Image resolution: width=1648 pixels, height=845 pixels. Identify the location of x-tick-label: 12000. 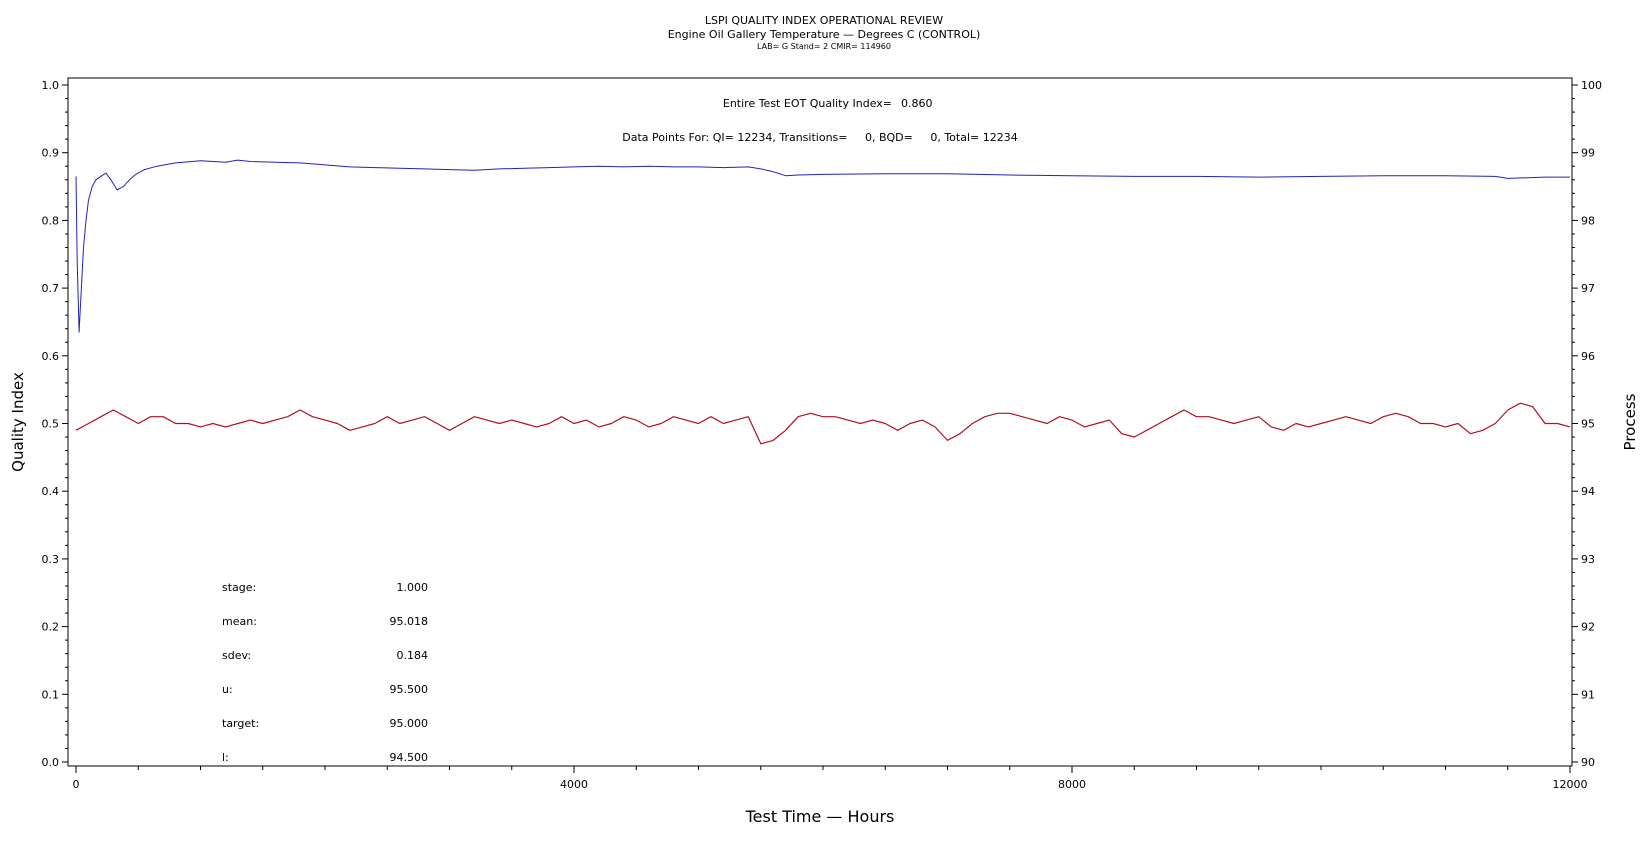
(1570, 784).